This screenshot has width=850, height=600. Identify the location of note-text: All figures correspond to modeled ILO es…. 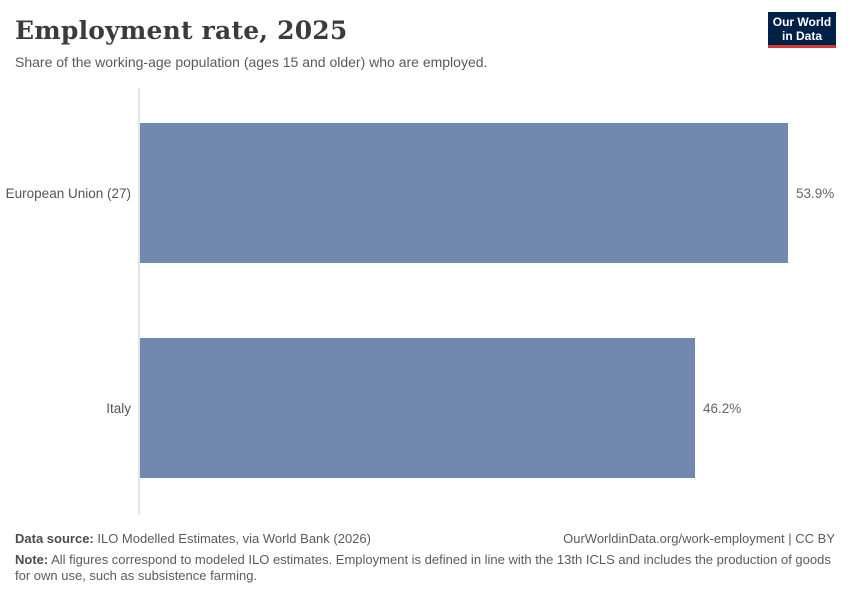
(423, 567).